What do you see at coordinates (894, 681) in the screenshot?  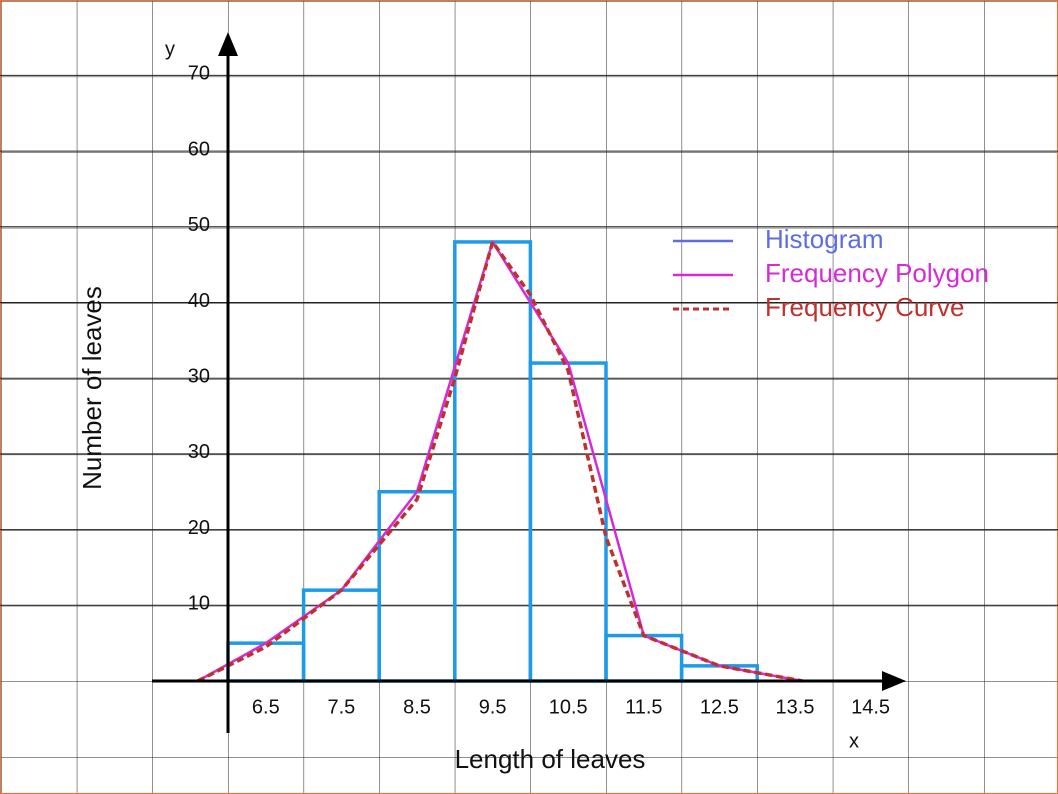 I see `x-arrow` at bounding box center [894, 681].